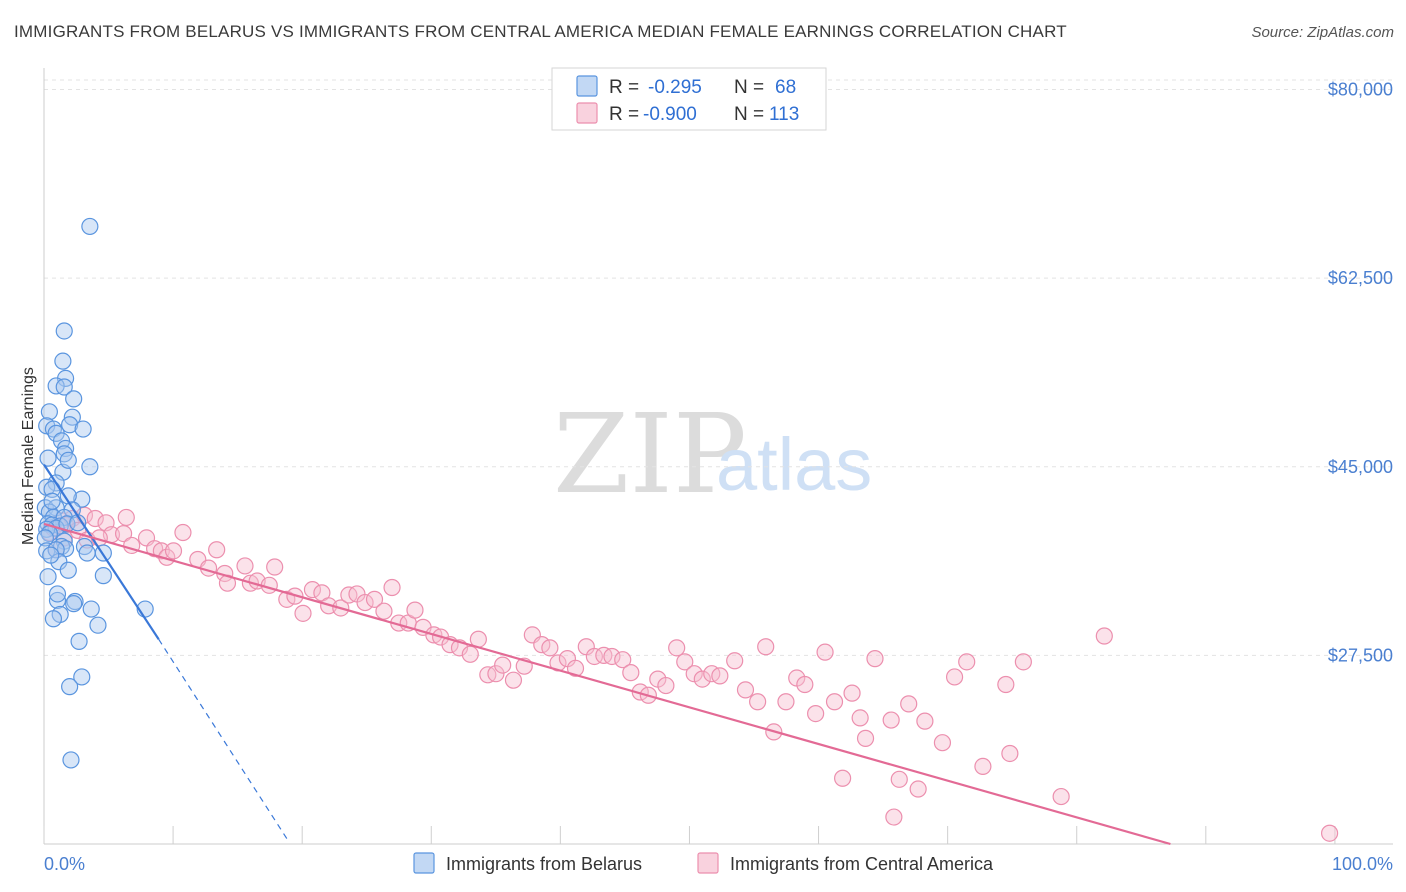 The height and width of the screenshot is (892, 1406). I want to click on series-belarus, so click(95, 493).